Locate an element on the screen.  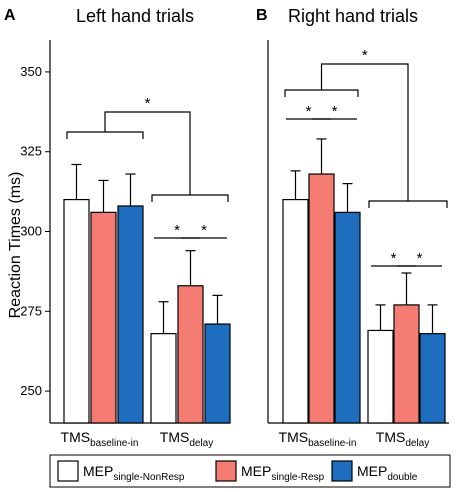
legend: MEPsingle-NonResp MEPsingle-Resp MEPdouble is located at coordinates (250, 471).